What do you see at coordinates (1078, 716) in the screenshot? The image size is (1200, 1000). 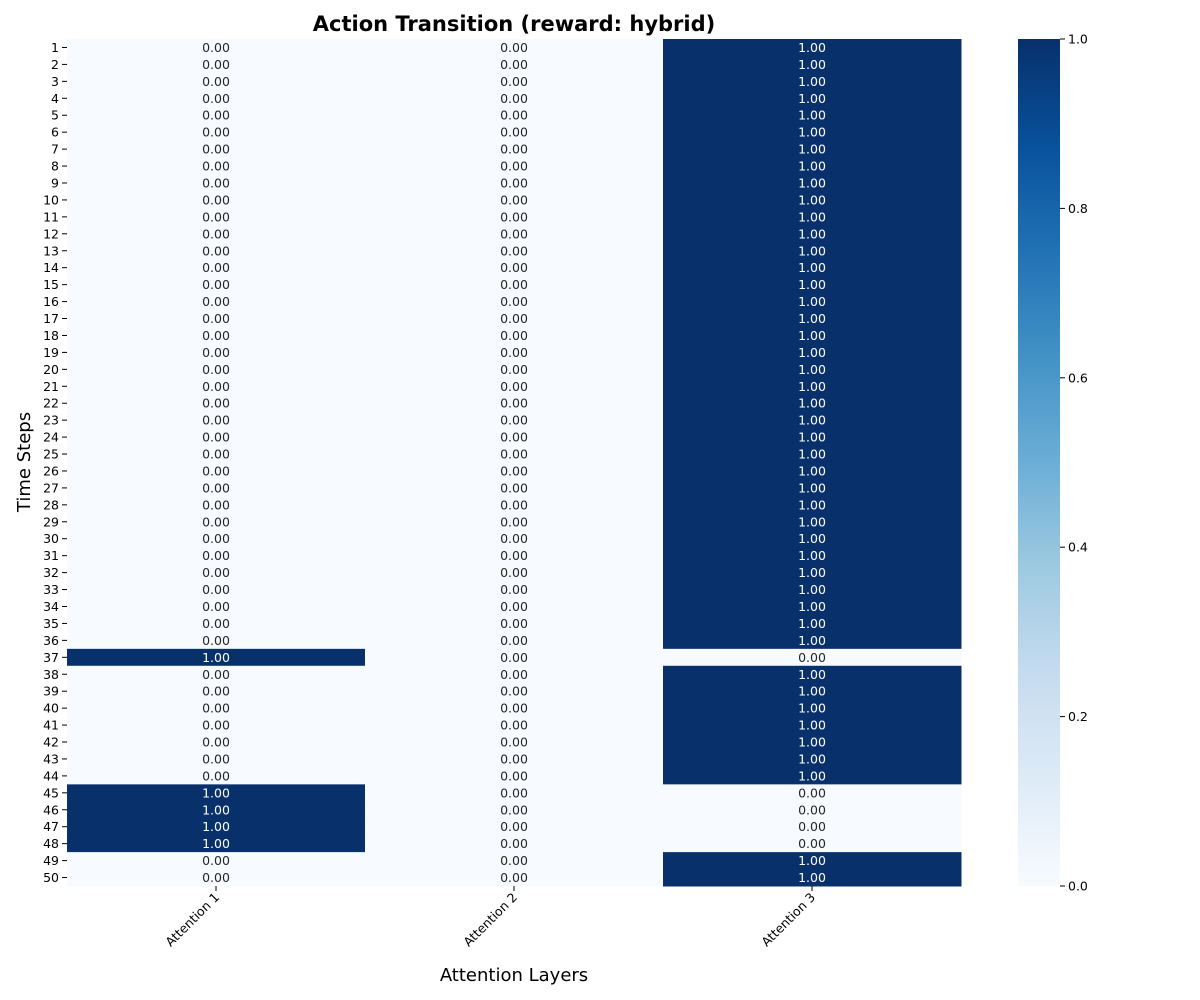 I see `colorbar-tick-label: 0.2` at bounding box center [1078, 716].